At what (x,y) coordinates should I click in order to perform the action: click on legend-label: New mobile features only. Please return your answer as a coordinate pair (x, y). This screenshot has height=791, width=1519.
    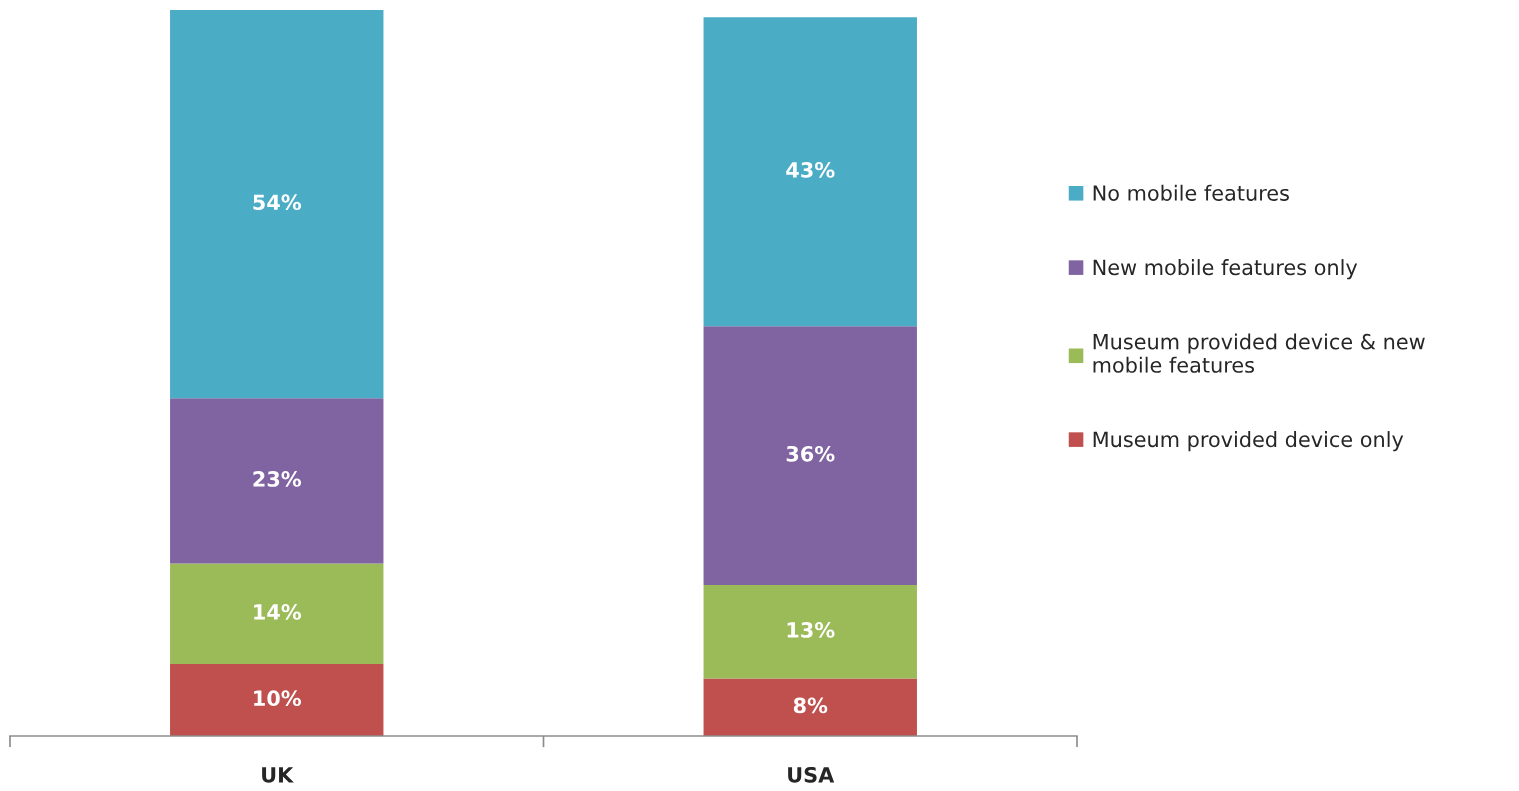
    Looking at the image, I should click on (1225, 269).